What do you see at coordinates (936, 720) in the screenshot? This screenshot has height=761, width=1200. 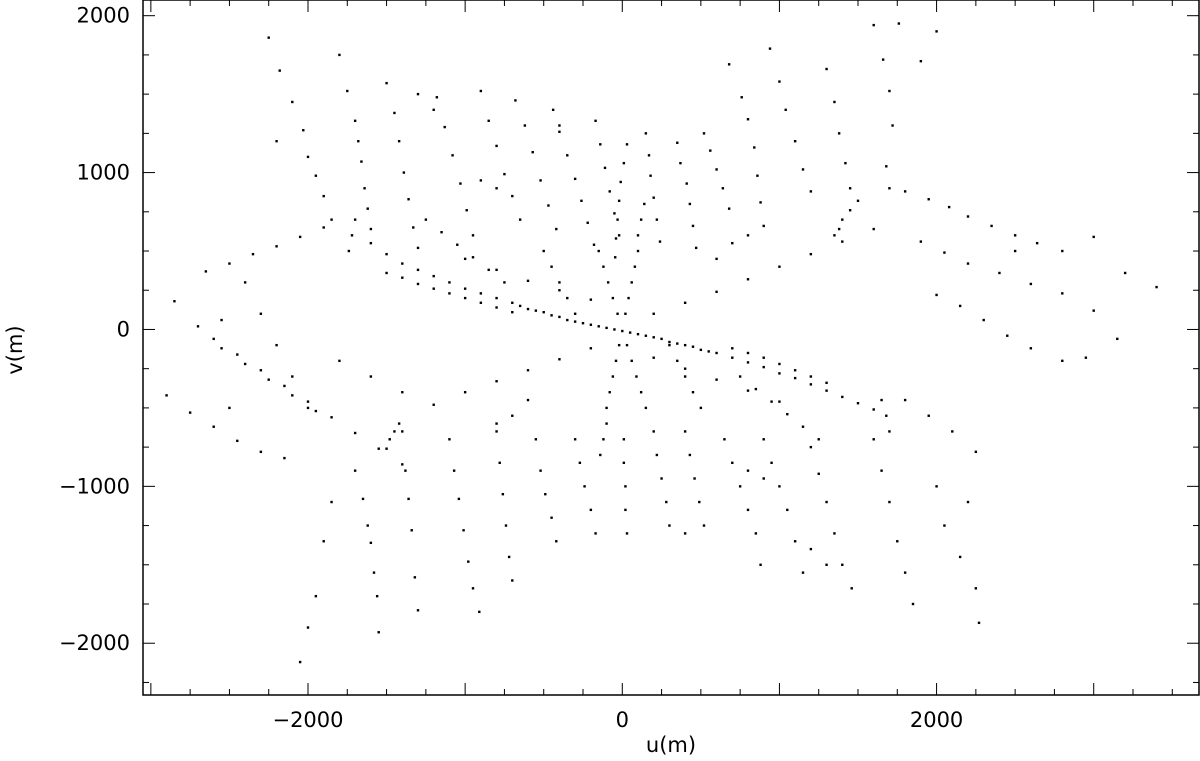 I see `x-tick-label: 2000` at bounding box center [936, 720].